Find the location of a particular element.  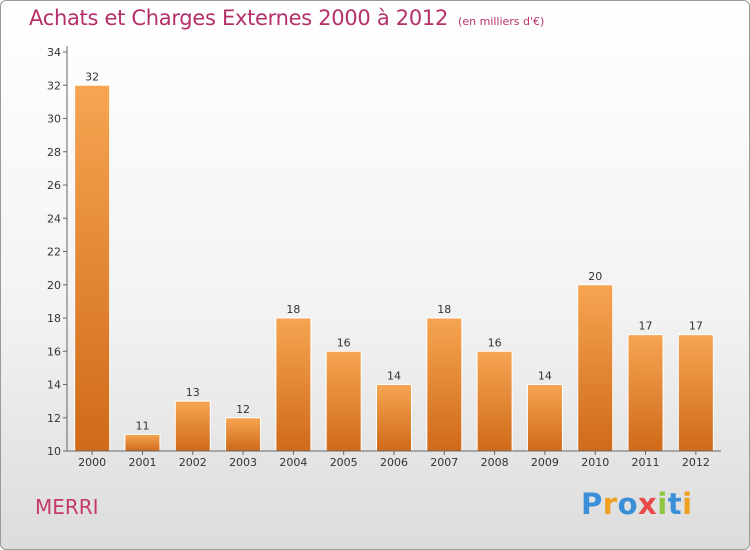

bar-2009 is located at coordinates (544, 418).